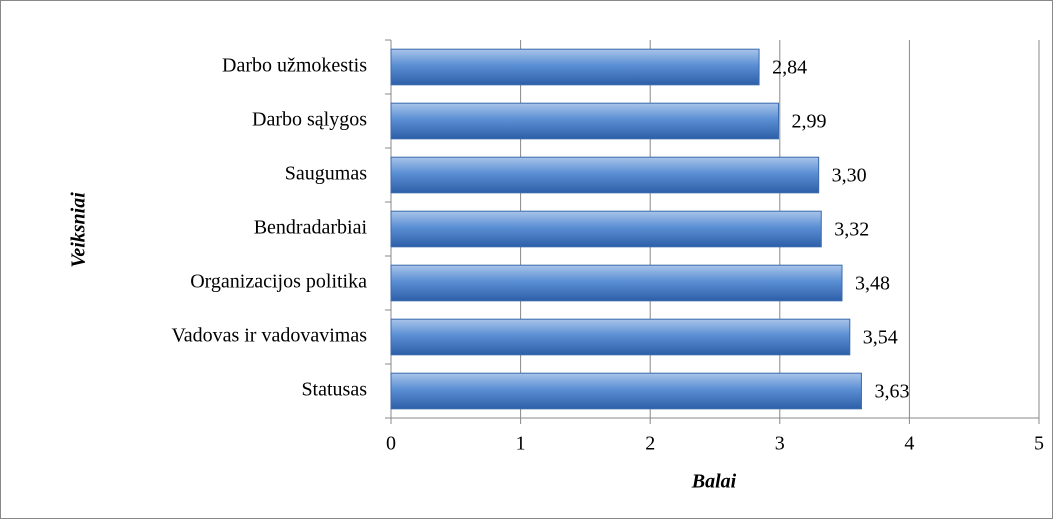  What do you see at coordinates (880, 338) in the screenshot?
I see `data-label: 3,54` at bounding box center [880, 338].